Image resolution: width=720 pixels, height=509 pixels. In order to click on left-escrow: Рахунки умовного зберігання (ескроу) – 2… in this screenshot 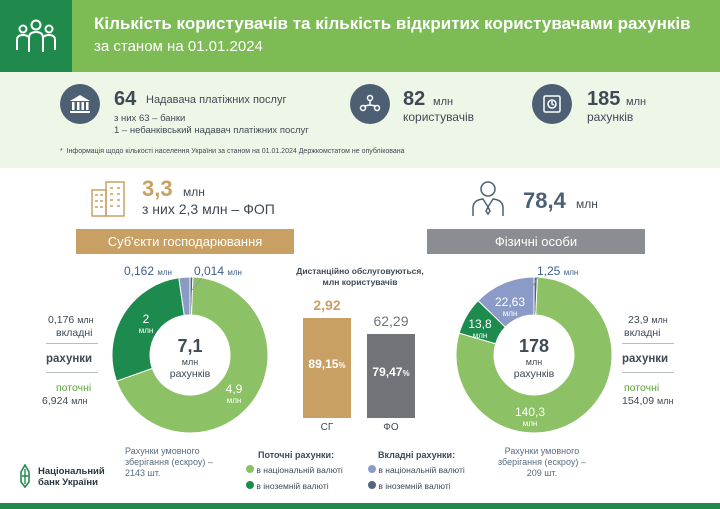, I will do `click(169, 462)`.